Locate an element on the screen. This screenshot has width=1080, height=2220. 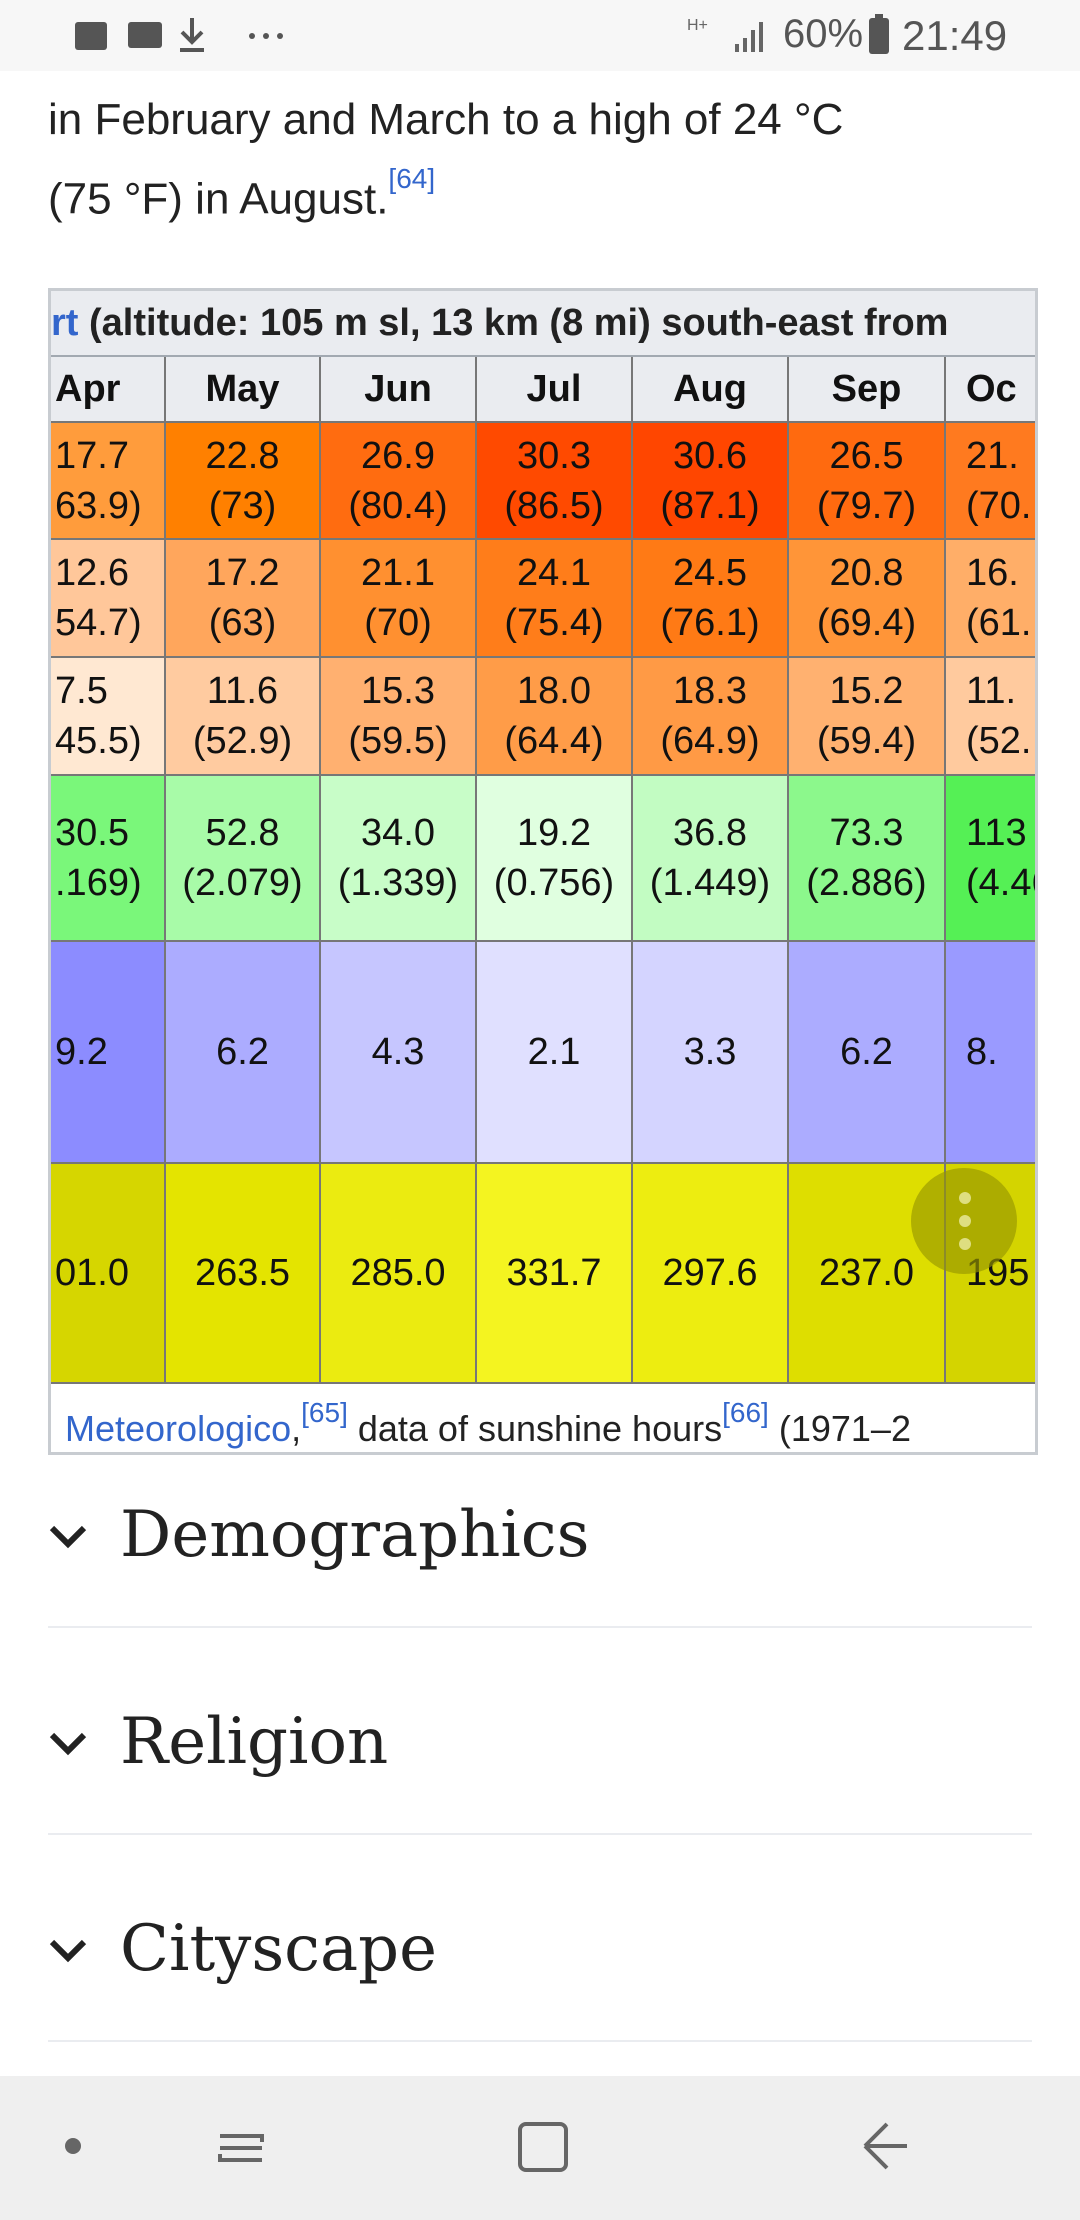
column-header: Jul is located at coordinates (555, 390).